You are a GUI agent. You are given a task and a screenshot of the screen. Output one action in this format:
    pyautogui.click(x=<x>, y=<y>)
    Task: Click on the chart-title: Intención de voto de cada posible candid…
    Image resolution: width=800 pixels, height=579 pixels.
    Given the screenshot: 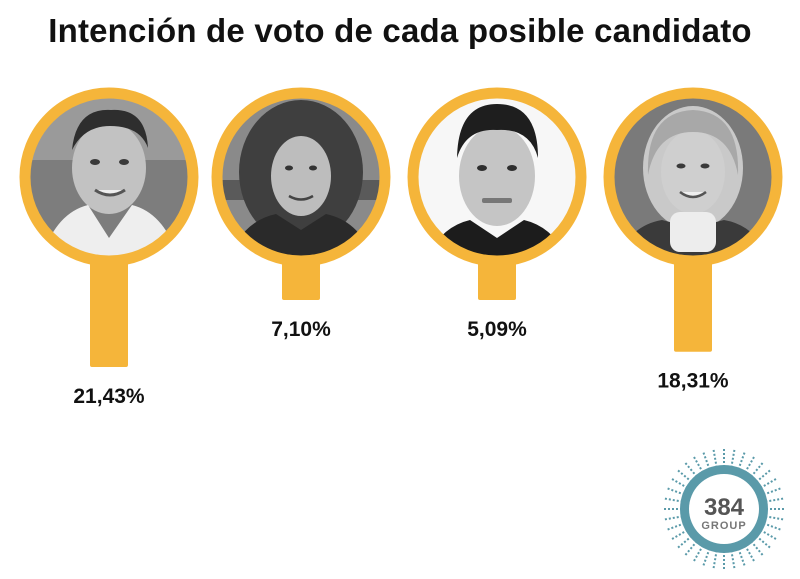 What is the action you would take?
    pyautogui.click(x=400, y=30)
    